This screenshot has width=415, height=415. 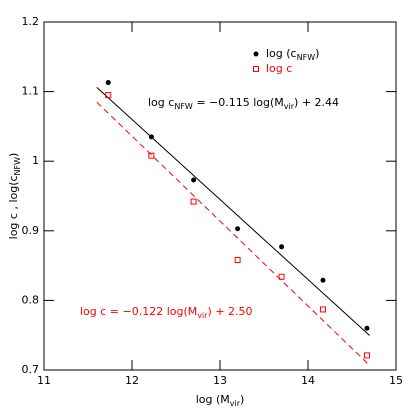 I want to click on legend-label-part: log c, so click(x=279, y=68).